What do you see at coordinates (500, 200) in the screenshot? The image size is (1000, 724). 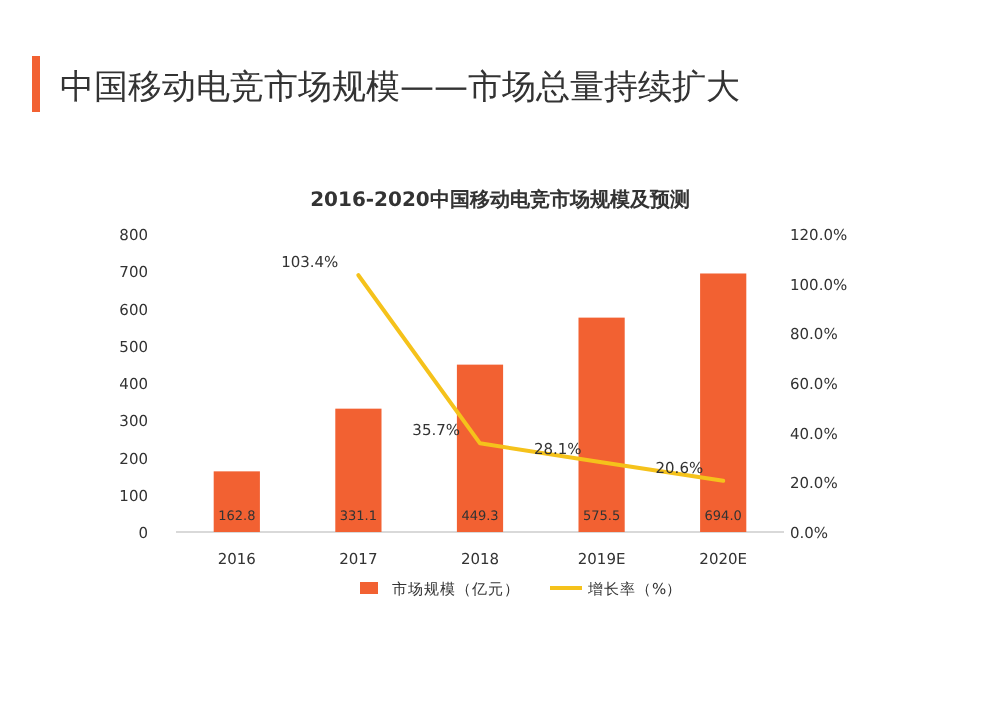 I see `chart-subtitle: 2016-2020中国移动电竞市场规模及预测` at bounding box center [500, 200].